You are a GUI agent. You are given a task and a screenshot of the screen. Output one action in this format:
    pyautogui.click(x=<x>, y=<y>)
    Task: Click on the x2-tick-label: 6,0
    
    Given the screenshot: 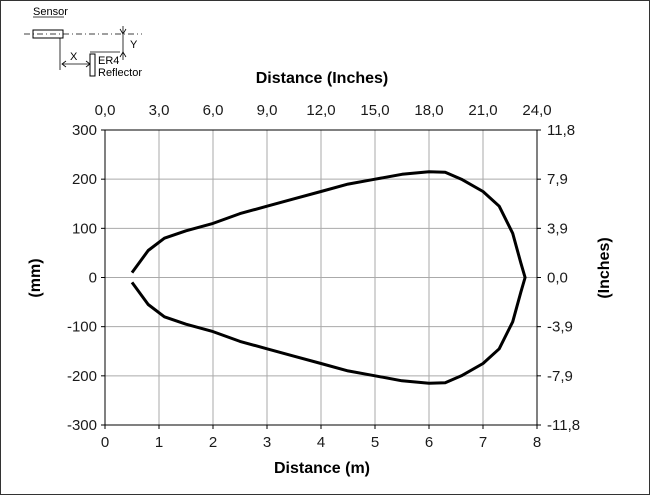 What is the action you would take?
    pyautogui.click(x=213, y=110)
    